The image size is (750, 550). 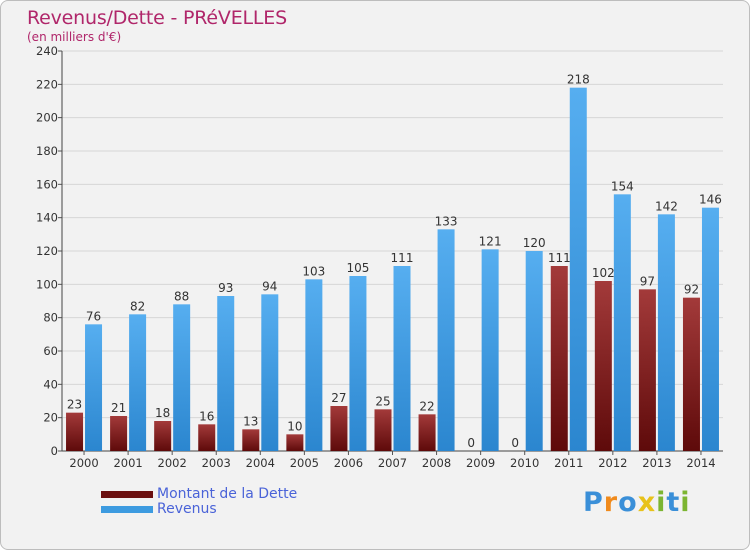 What do you see at coordinates (47, 84) in the screenshot?
I see `y-tick-label: 220` at bounding box center [47, 84].